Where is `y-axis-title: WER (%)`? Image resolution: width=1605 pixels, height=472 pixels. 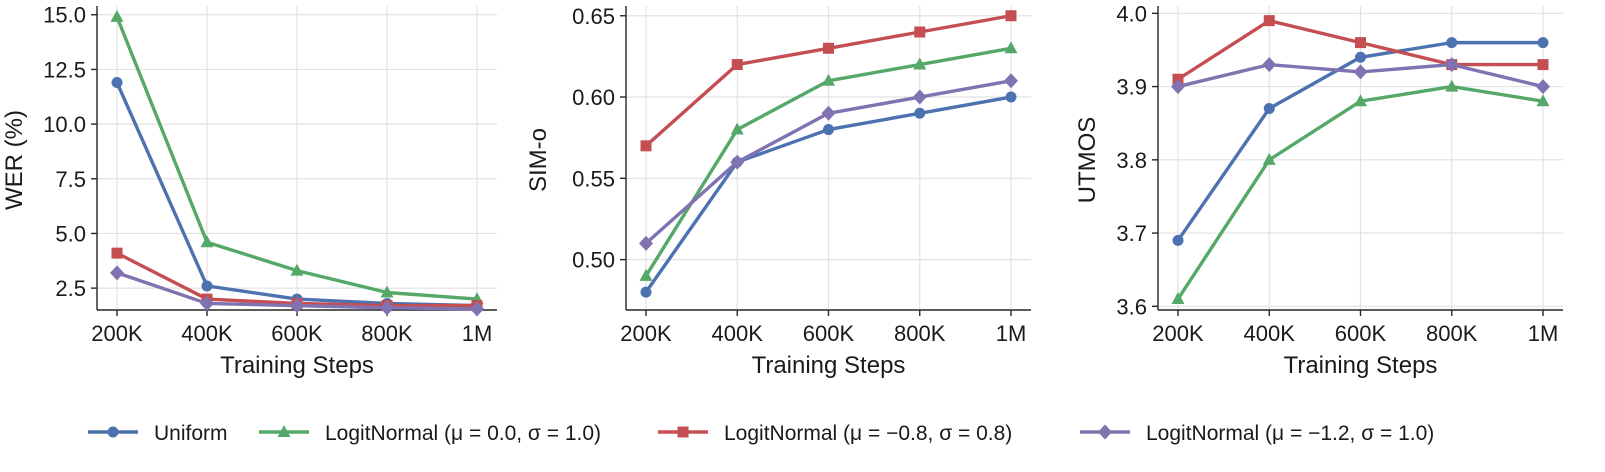
y-axis-title: WER (%) is located at coordinates (14, 160).